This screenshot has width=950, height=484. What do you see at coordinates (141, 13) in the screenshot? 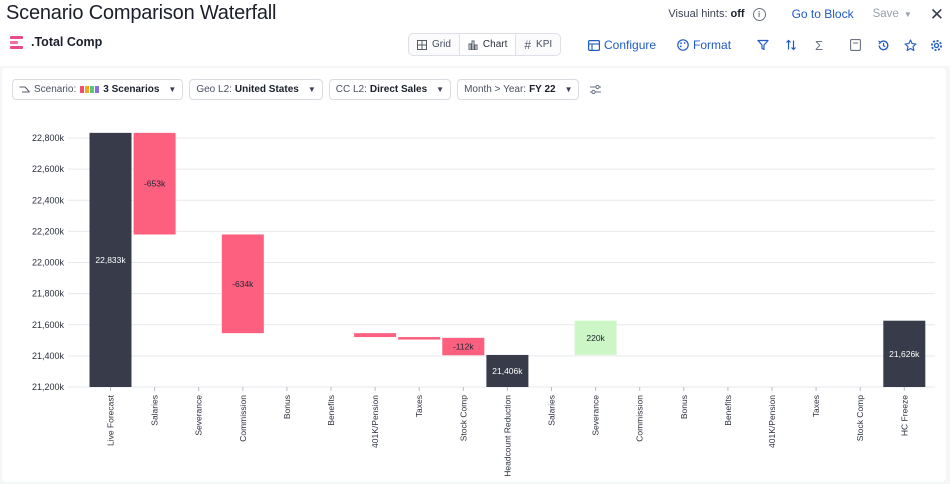
I see `page-title: Scenario Comparison Waterfall` at bounding box center [141, 13].